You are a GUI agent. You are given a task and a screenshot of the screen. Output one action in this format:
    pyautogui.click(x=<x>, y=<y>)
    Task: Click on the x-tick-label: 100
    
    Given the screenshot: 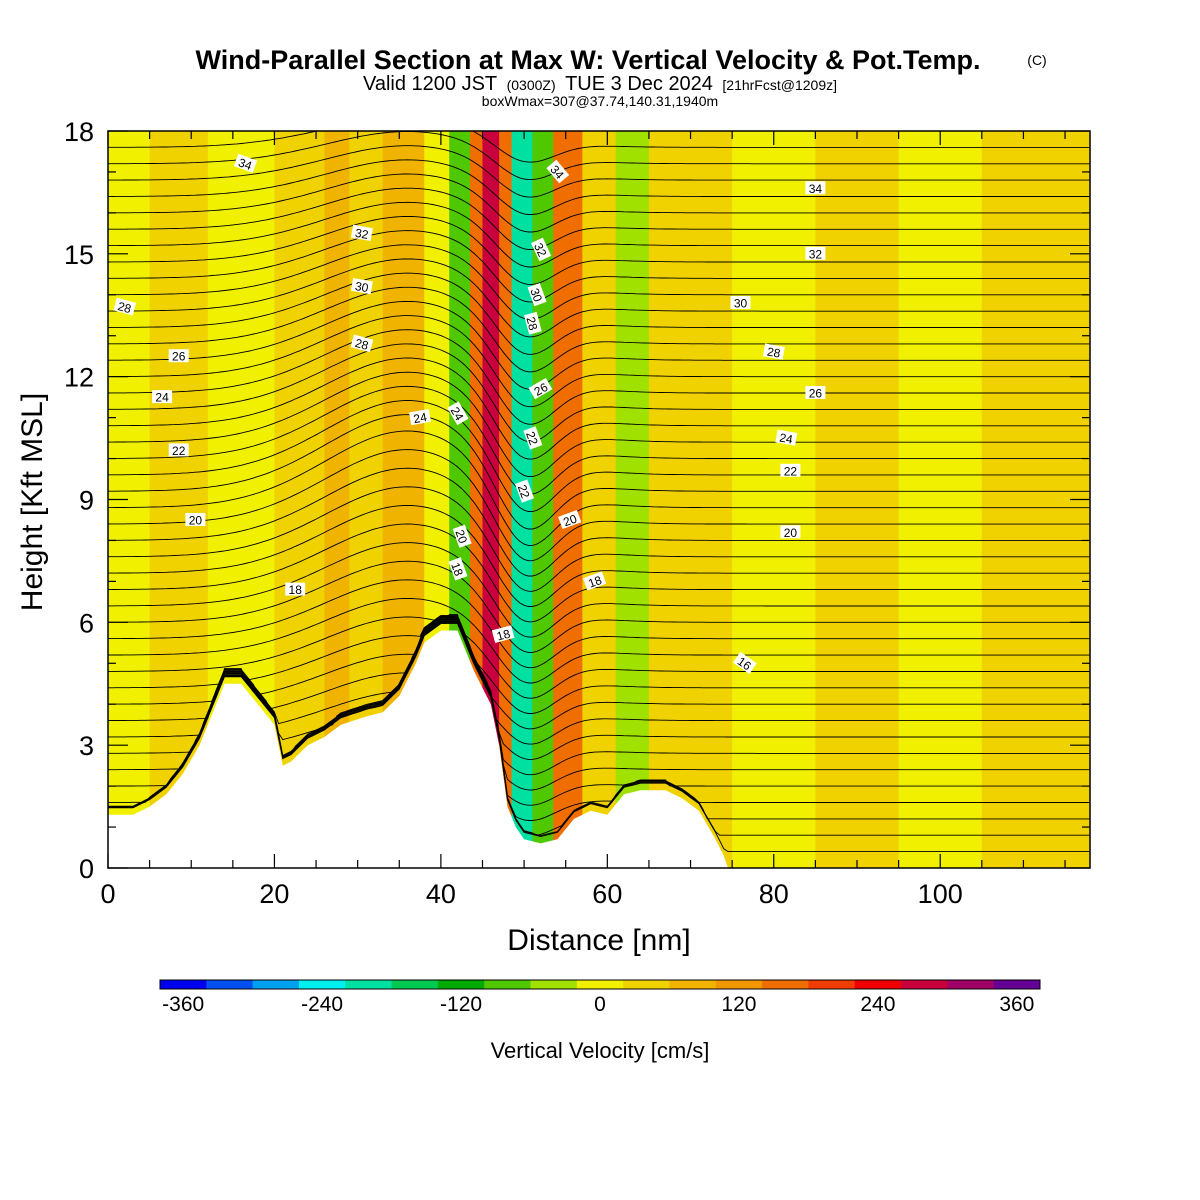 What is the action you would take?
    pyautogui.click(x=940, y=894)
    